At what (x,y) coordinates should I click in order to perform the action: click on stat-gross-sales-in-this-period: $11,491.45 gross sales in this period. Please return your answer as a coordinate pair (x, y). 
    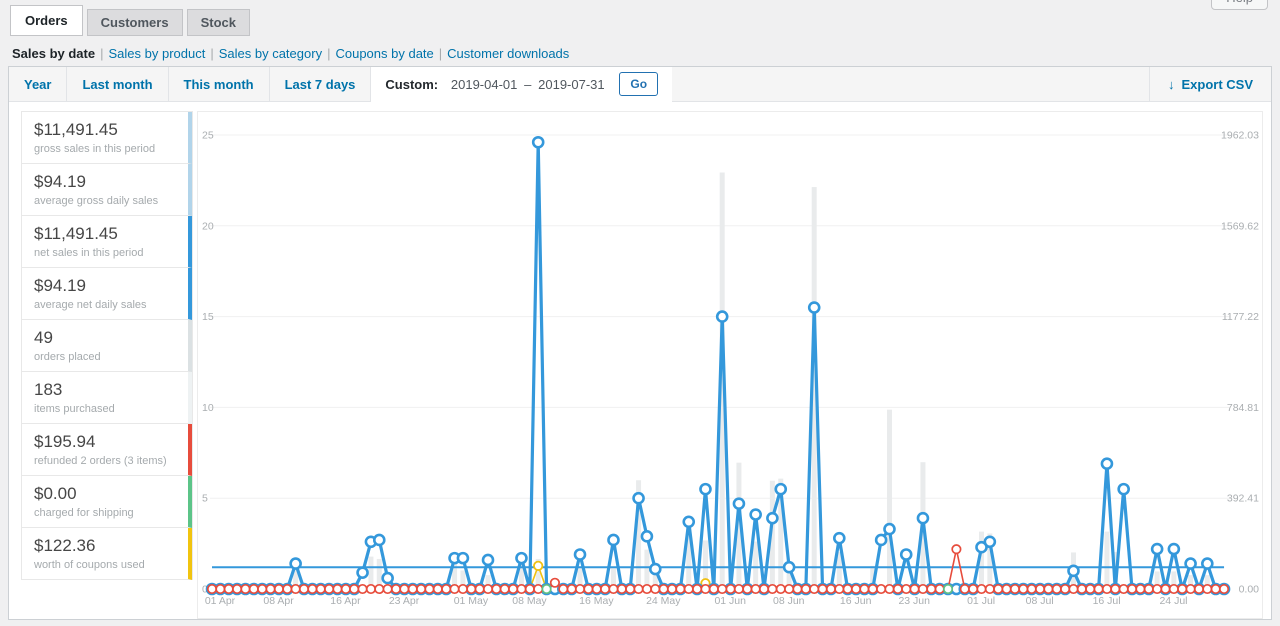
    Looking at the image, I should click on (107, 138).